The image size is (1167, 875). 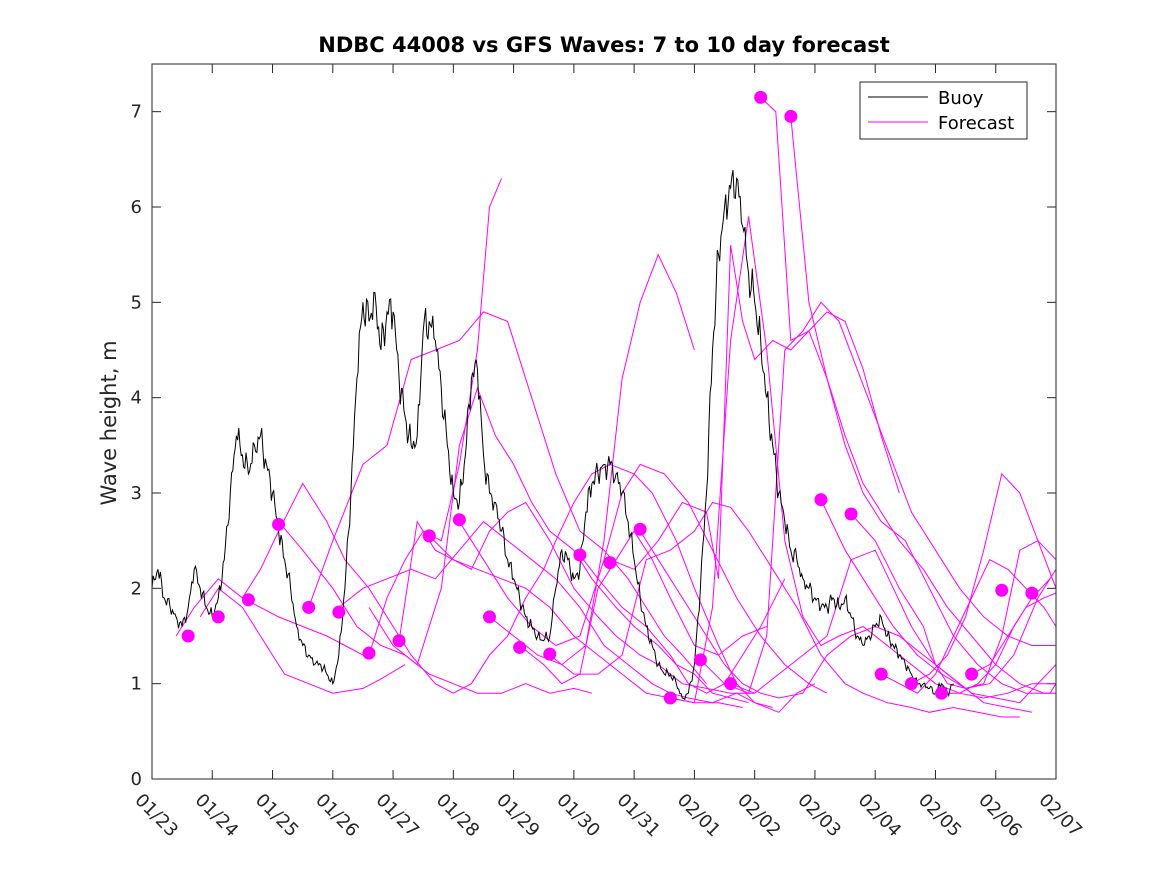 I want to click on y-tick-label: 3, so click(x=136, y=493).